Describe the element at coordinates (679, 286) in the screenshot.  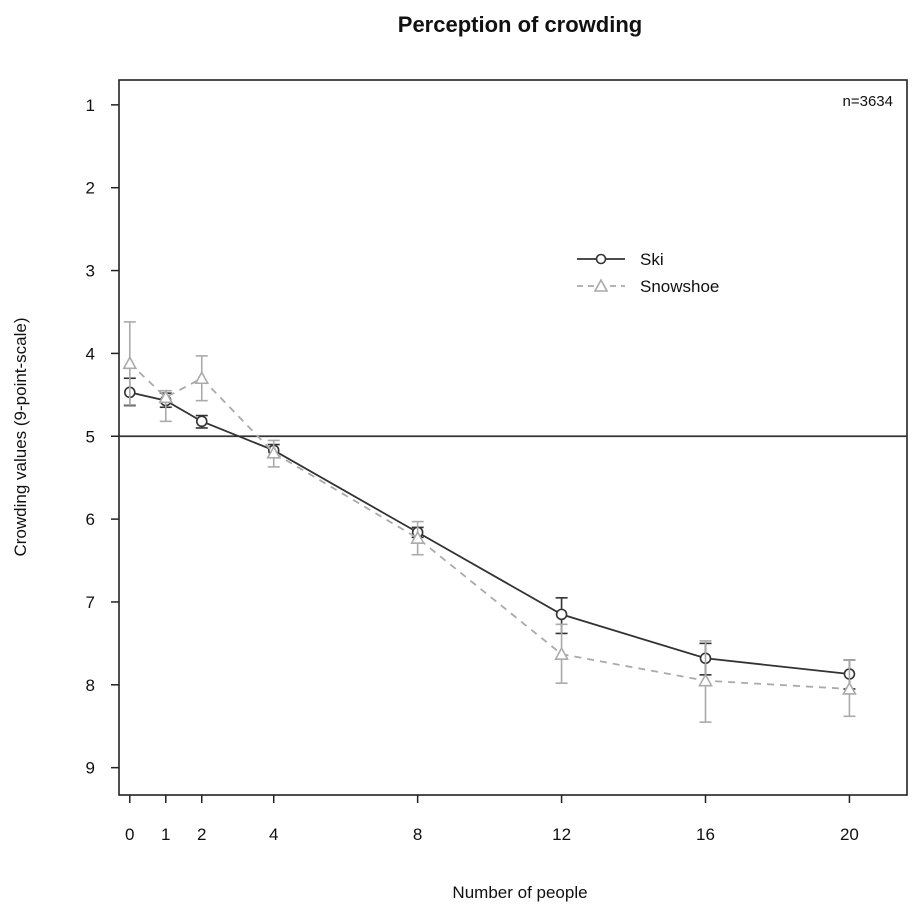
I see `legend-label: Snowshoe` at that location.